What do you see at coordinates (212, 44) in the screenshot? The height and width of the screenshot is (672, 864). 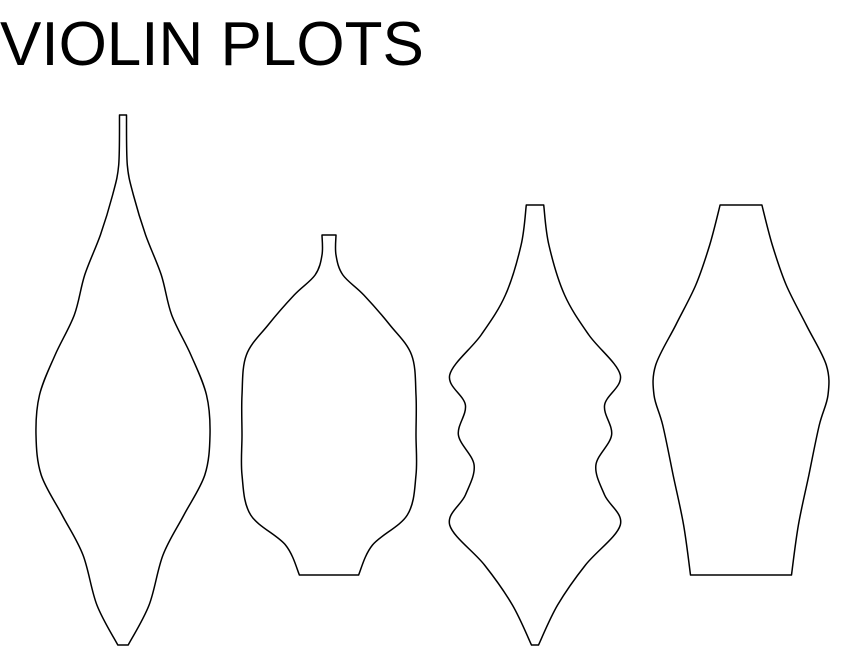 I see `chart-title: VIOLIN PLOTS` at bounding box center [212, 44].